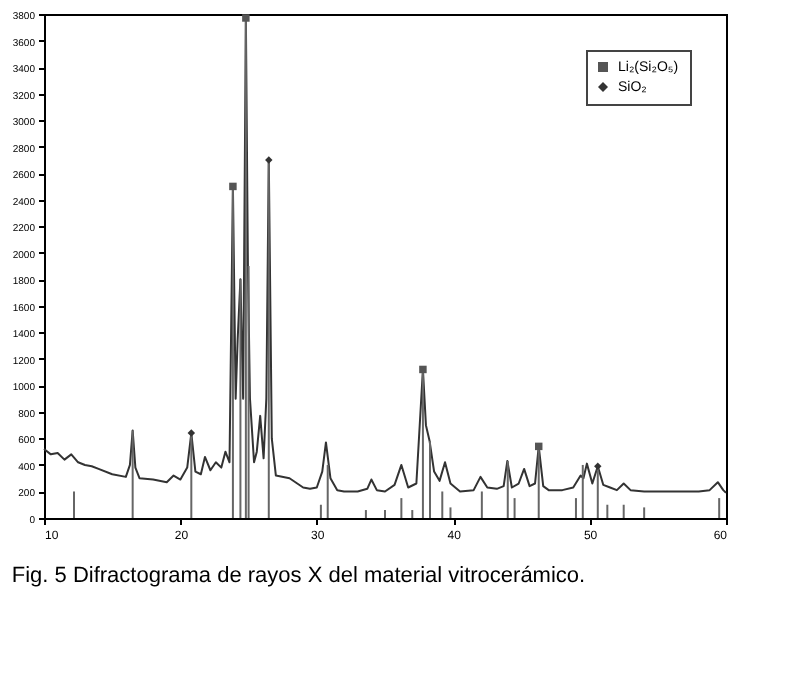 The image size is (804, 680). I want to click on text: Fig. 5 Difractograma de rayos X del material vitrocerámico., so click(298, 576).